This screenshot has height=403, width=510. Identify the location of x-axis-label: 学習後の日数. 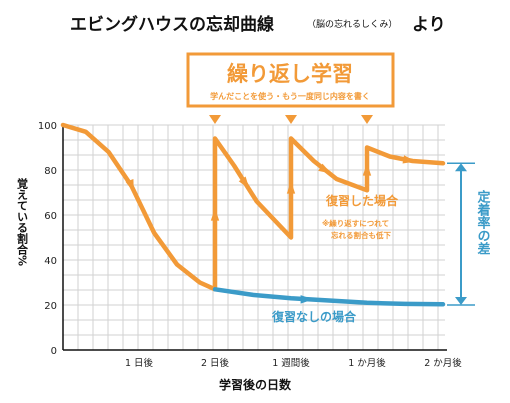
(255, 384).